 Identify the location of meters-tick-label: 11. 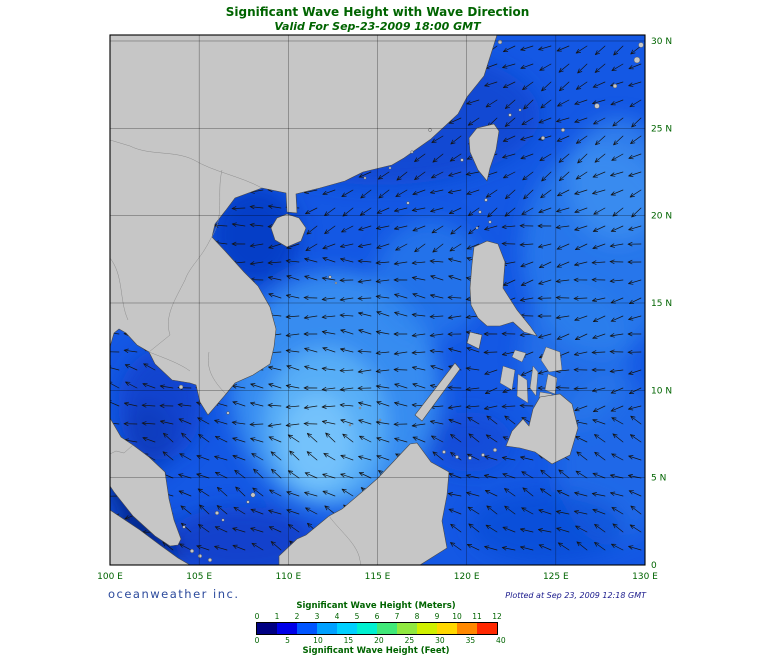
(477, 616).